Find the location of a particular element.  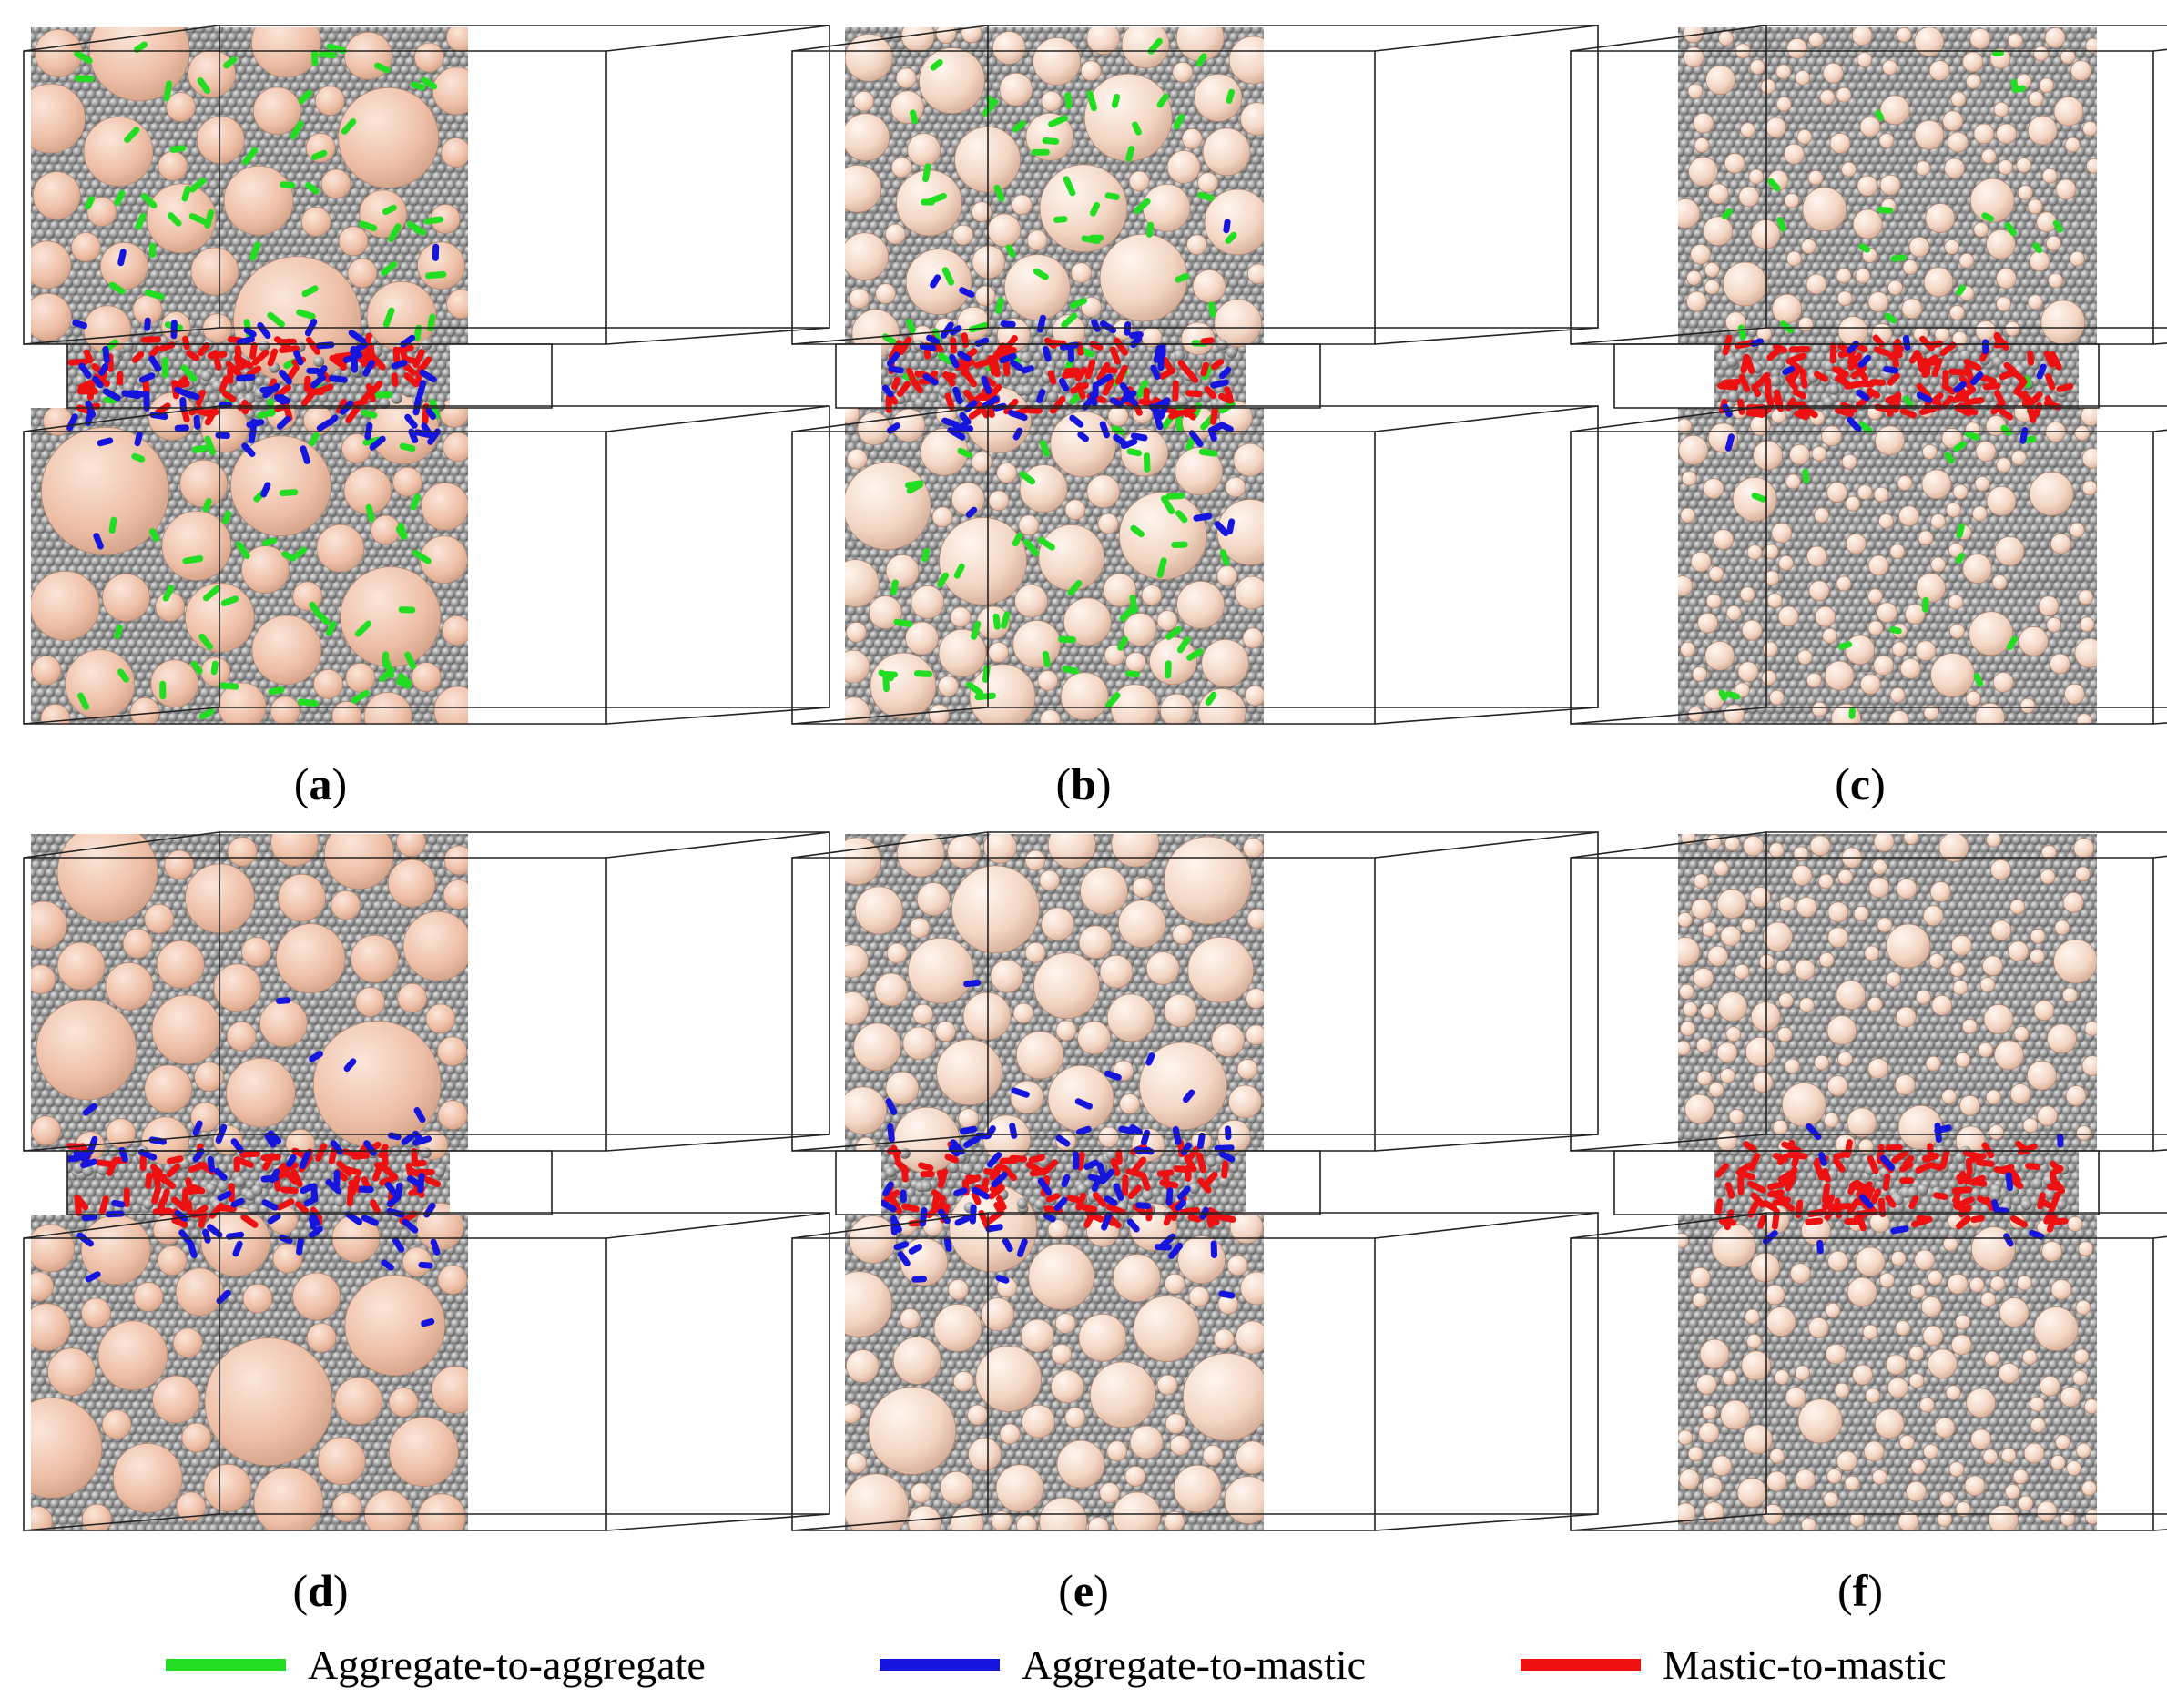

box-back-face is located at coordinates (1966, 556).